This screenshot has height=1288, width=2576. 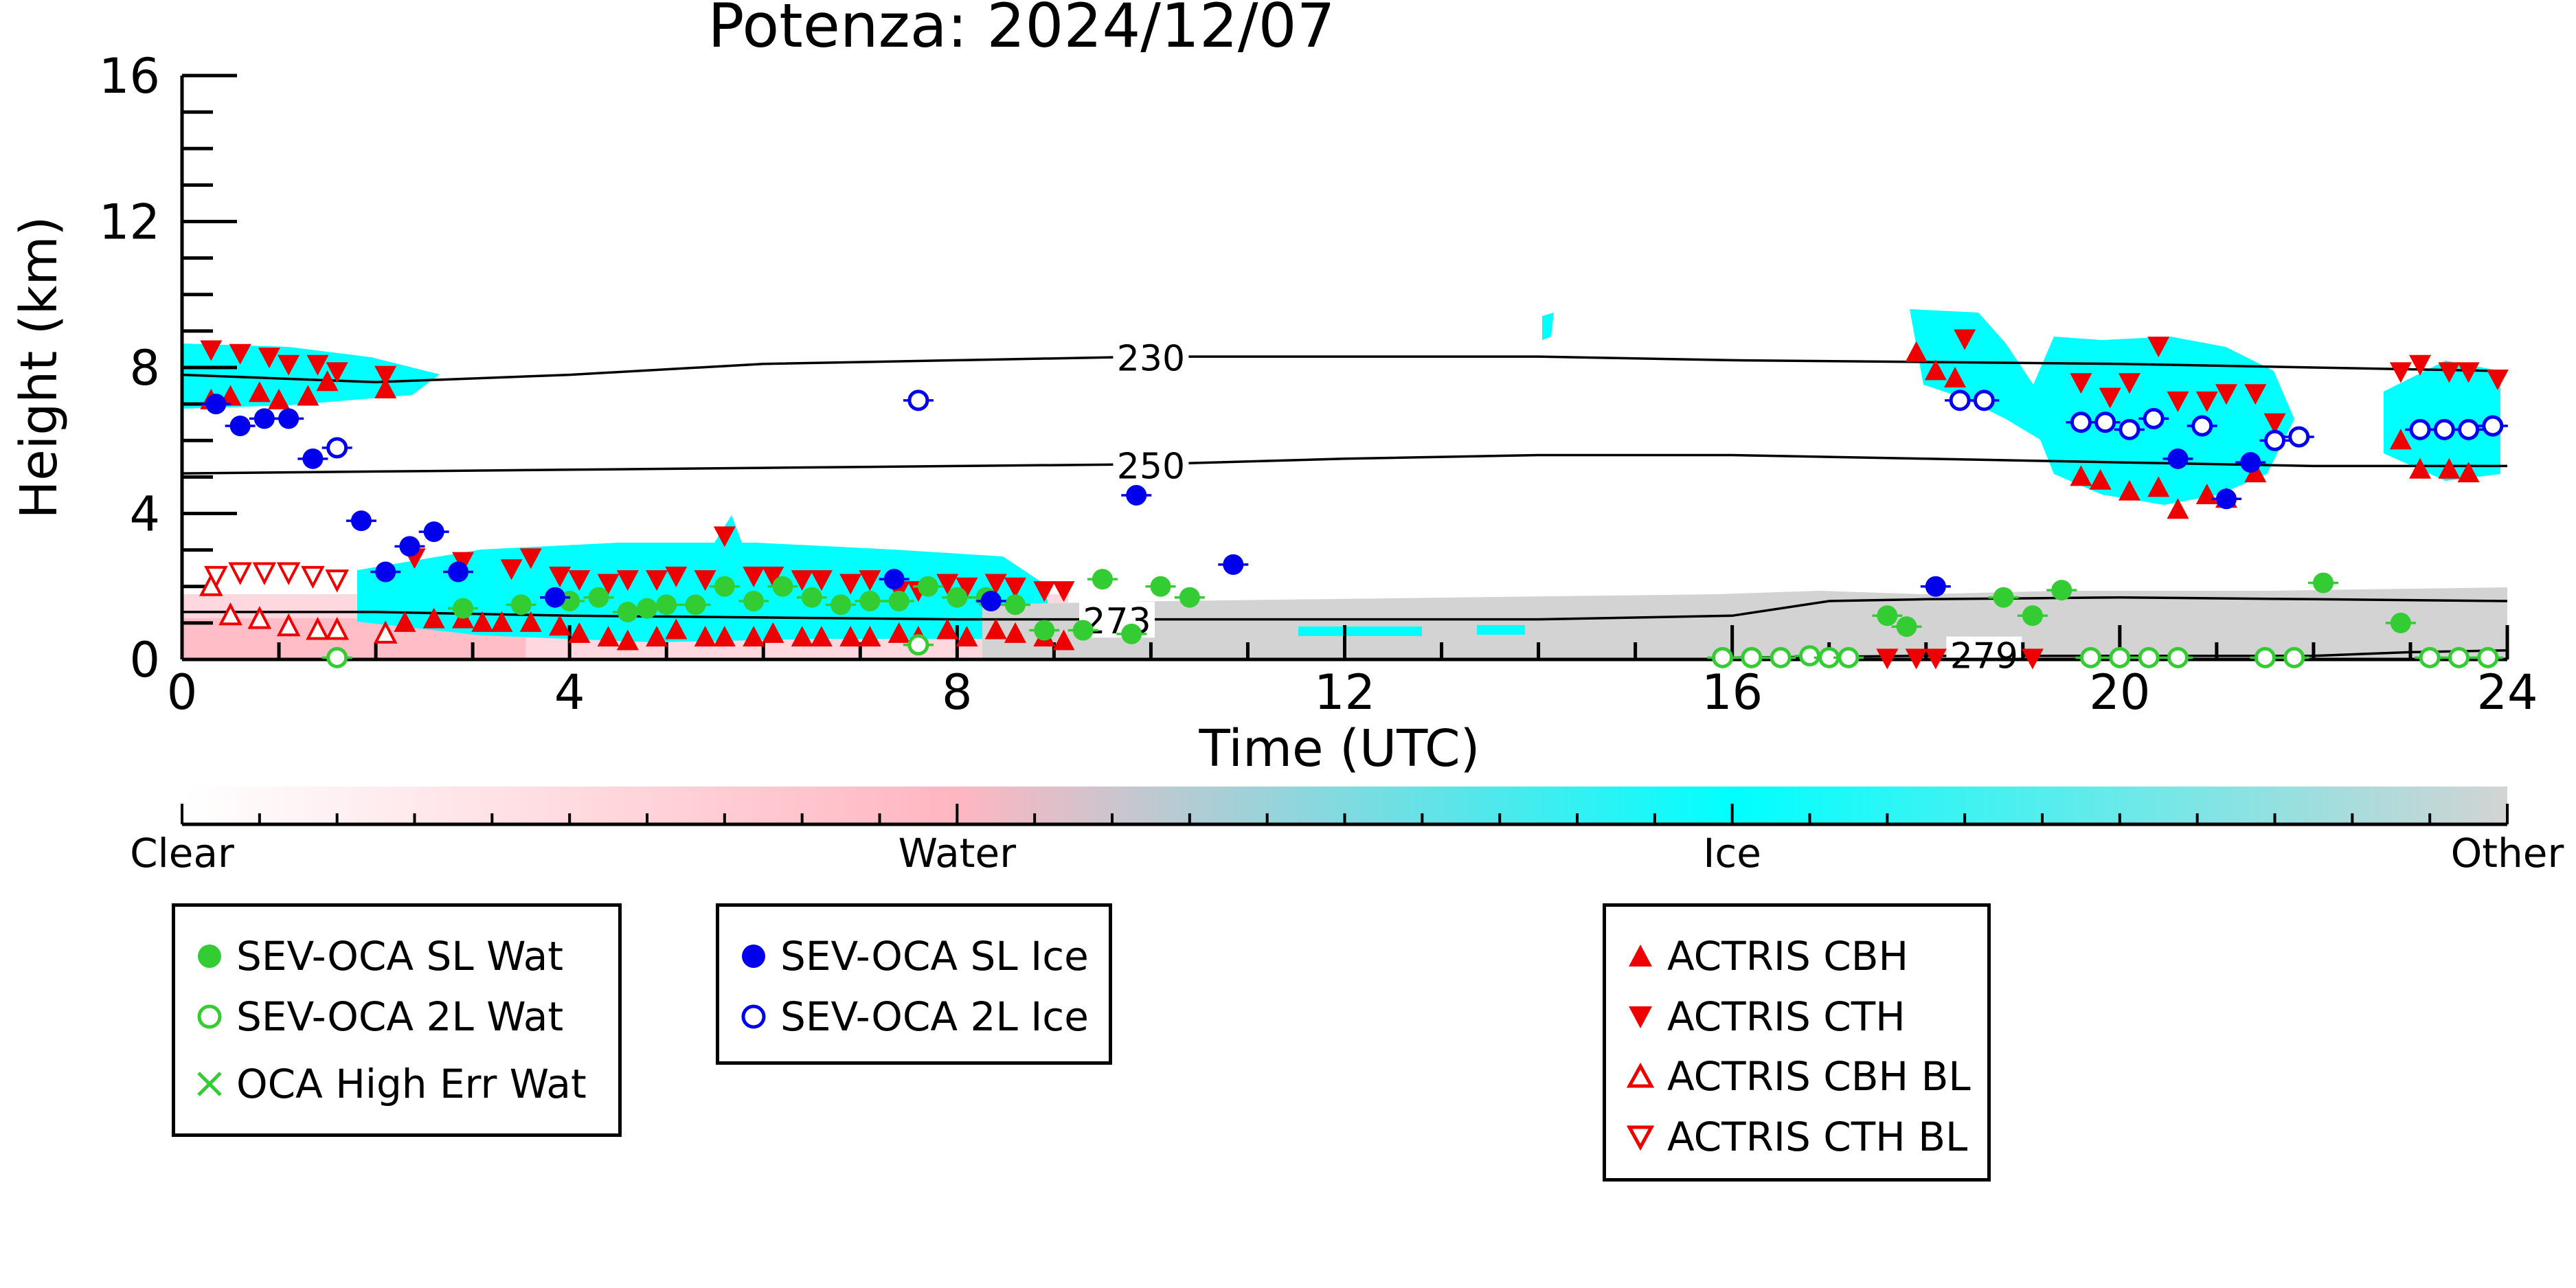 What do you see at coordinates (569, 692) in the screenshot?
I see `x-tick-label: 4` at bounding box center [569, 692].